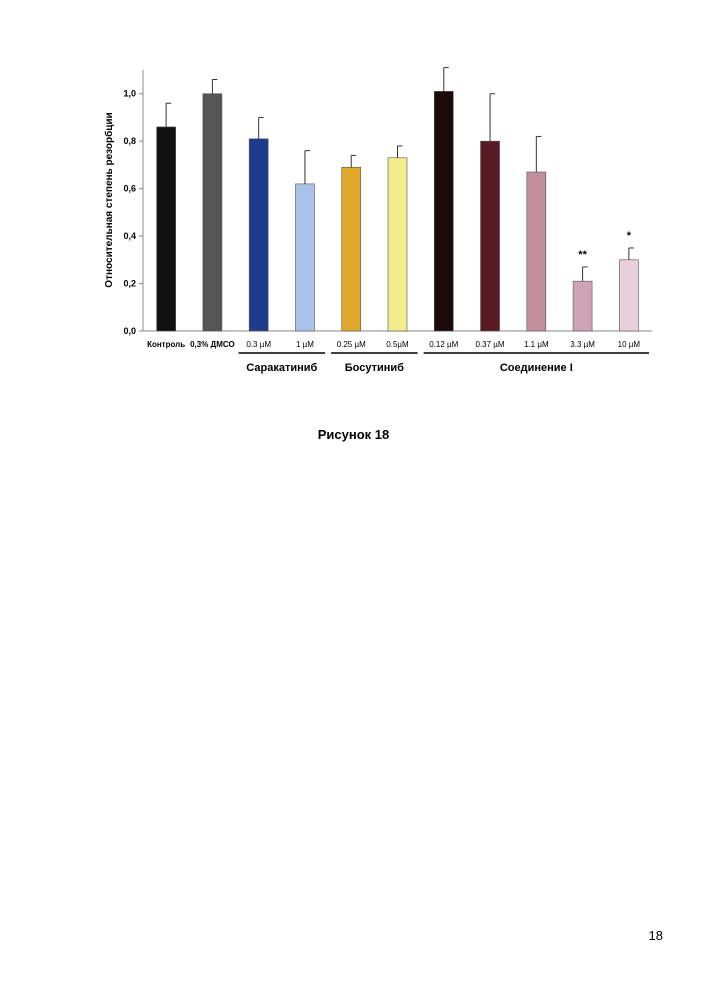  I want to click on group-labels: Саракатиниб Босутиниб Соединение I, so click(444, 363).